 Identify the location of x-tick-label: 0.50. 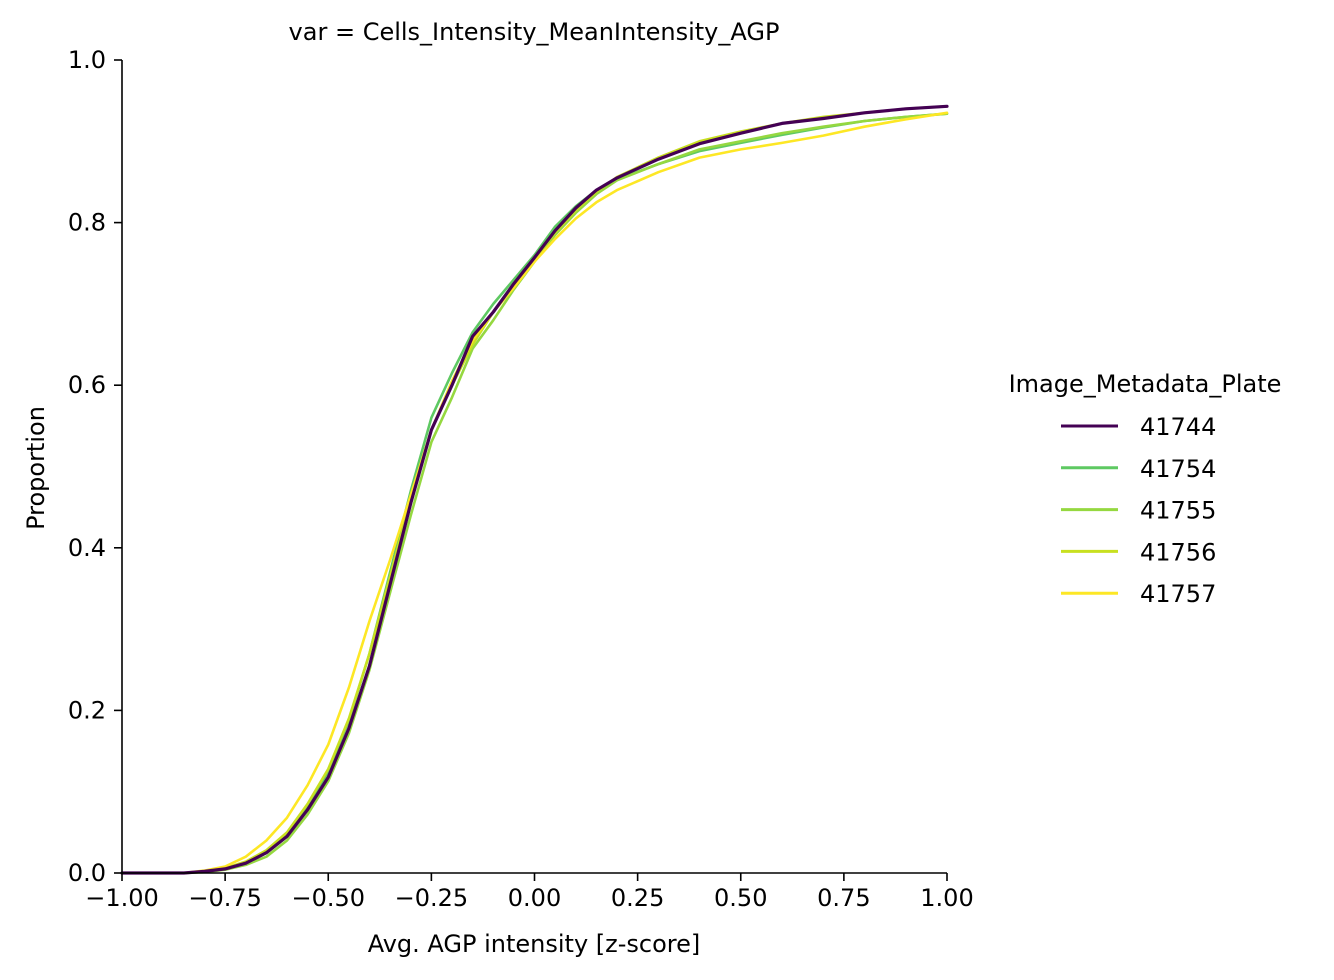
(740, 898).